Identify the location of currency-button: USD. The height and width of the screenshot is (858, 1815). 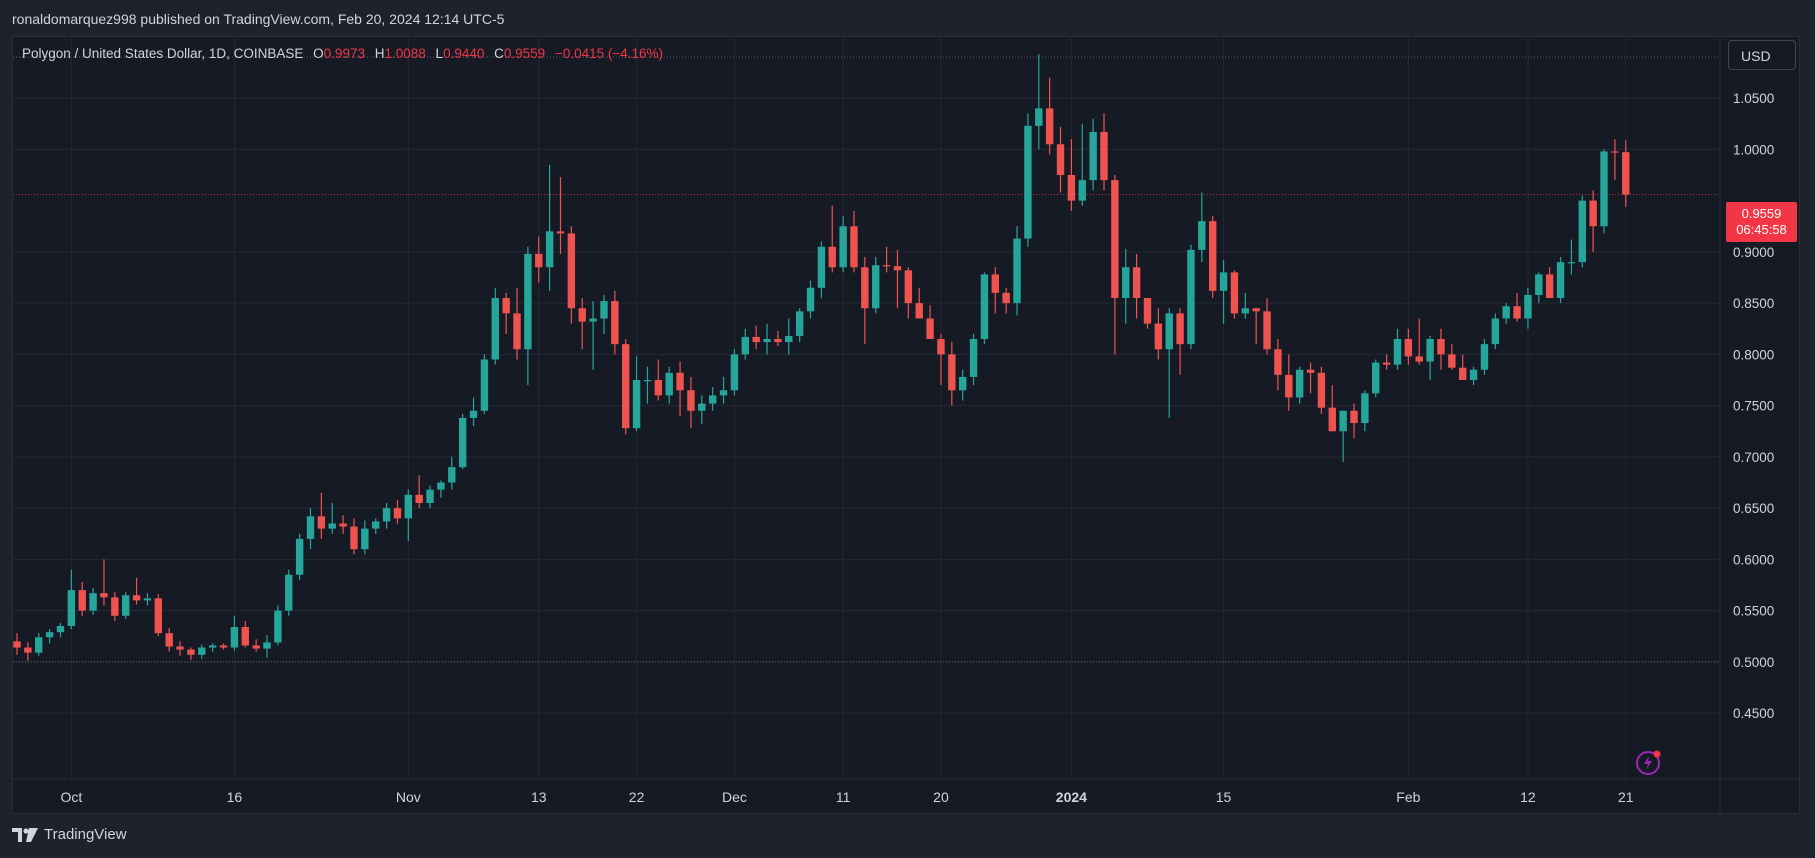
(1762, 55).